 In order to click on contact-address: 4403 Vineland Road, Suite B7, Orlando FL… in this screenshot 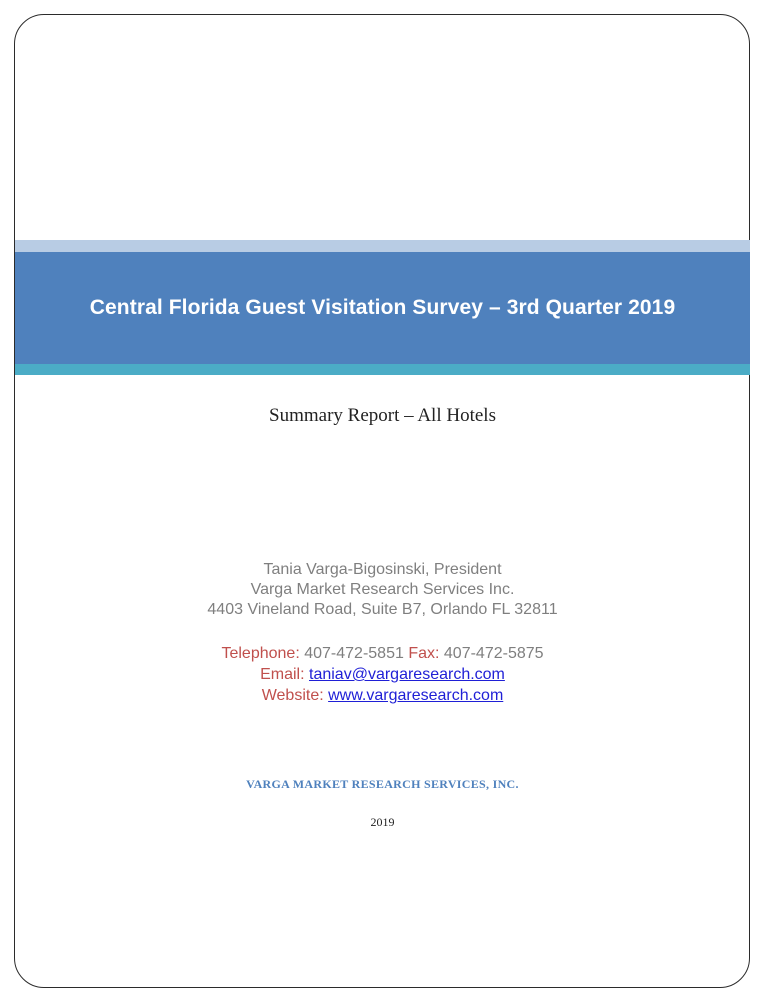, I will do `click(382, 609)`.